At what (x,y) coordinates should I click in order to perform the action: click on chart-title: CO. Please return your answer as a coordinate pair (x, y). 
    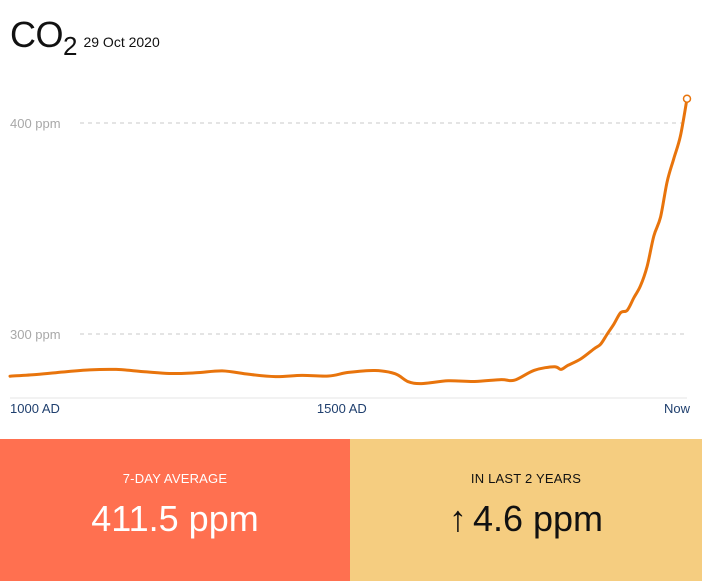
    Looking at the image, I should click on (37, 34).